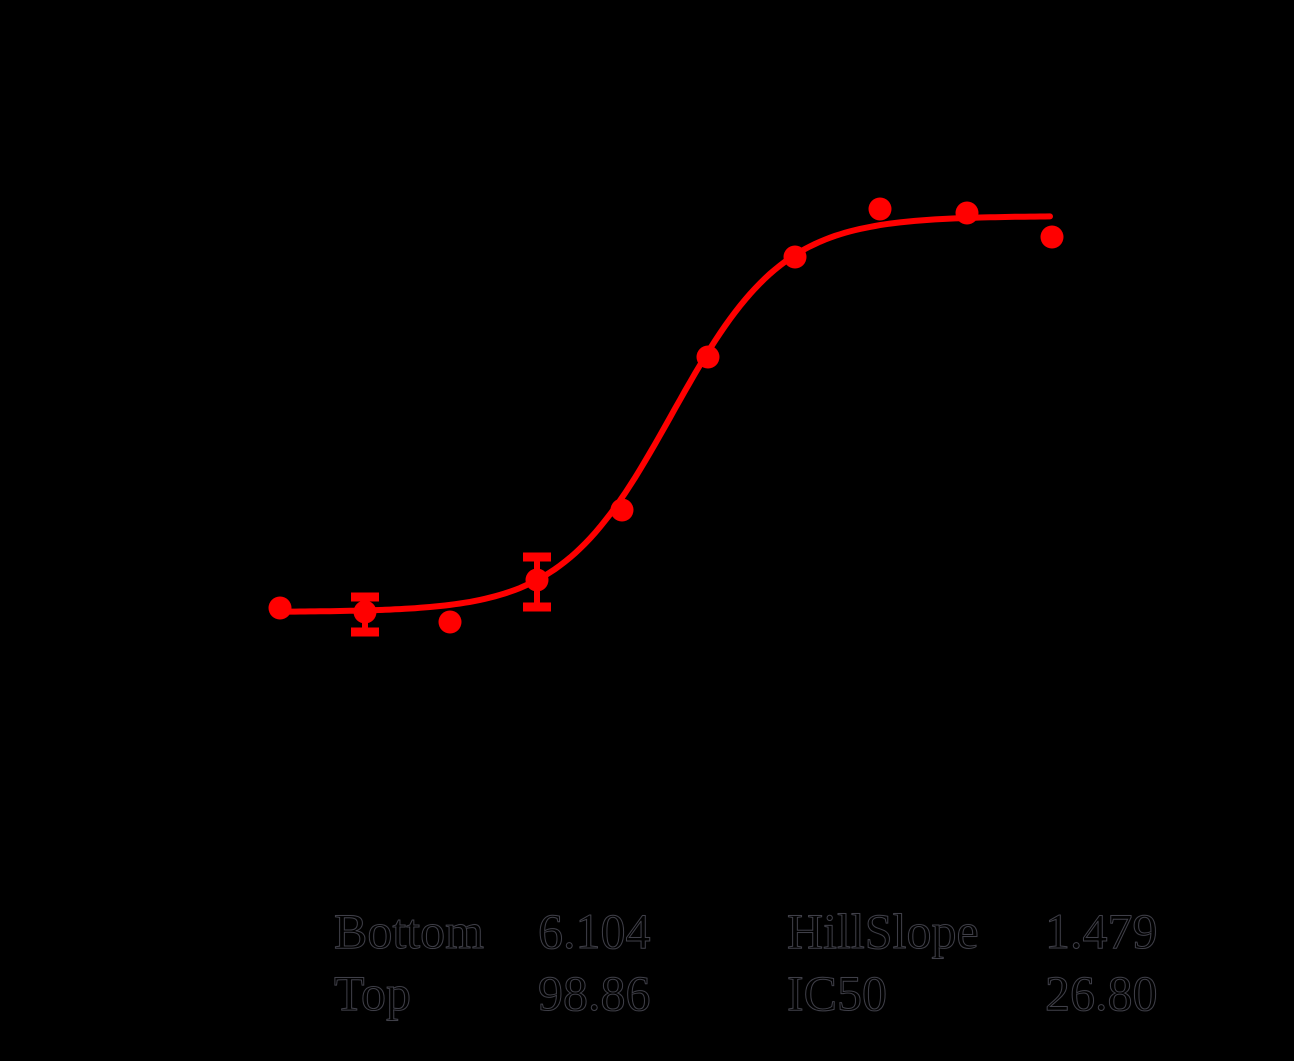 Image resolution: width=1294 pixels, height=1061 pixels. Describe the element at coordinates (883, 931) in the screenshot. I see `fit-param-label-hillslope: HillSlope` at that location.